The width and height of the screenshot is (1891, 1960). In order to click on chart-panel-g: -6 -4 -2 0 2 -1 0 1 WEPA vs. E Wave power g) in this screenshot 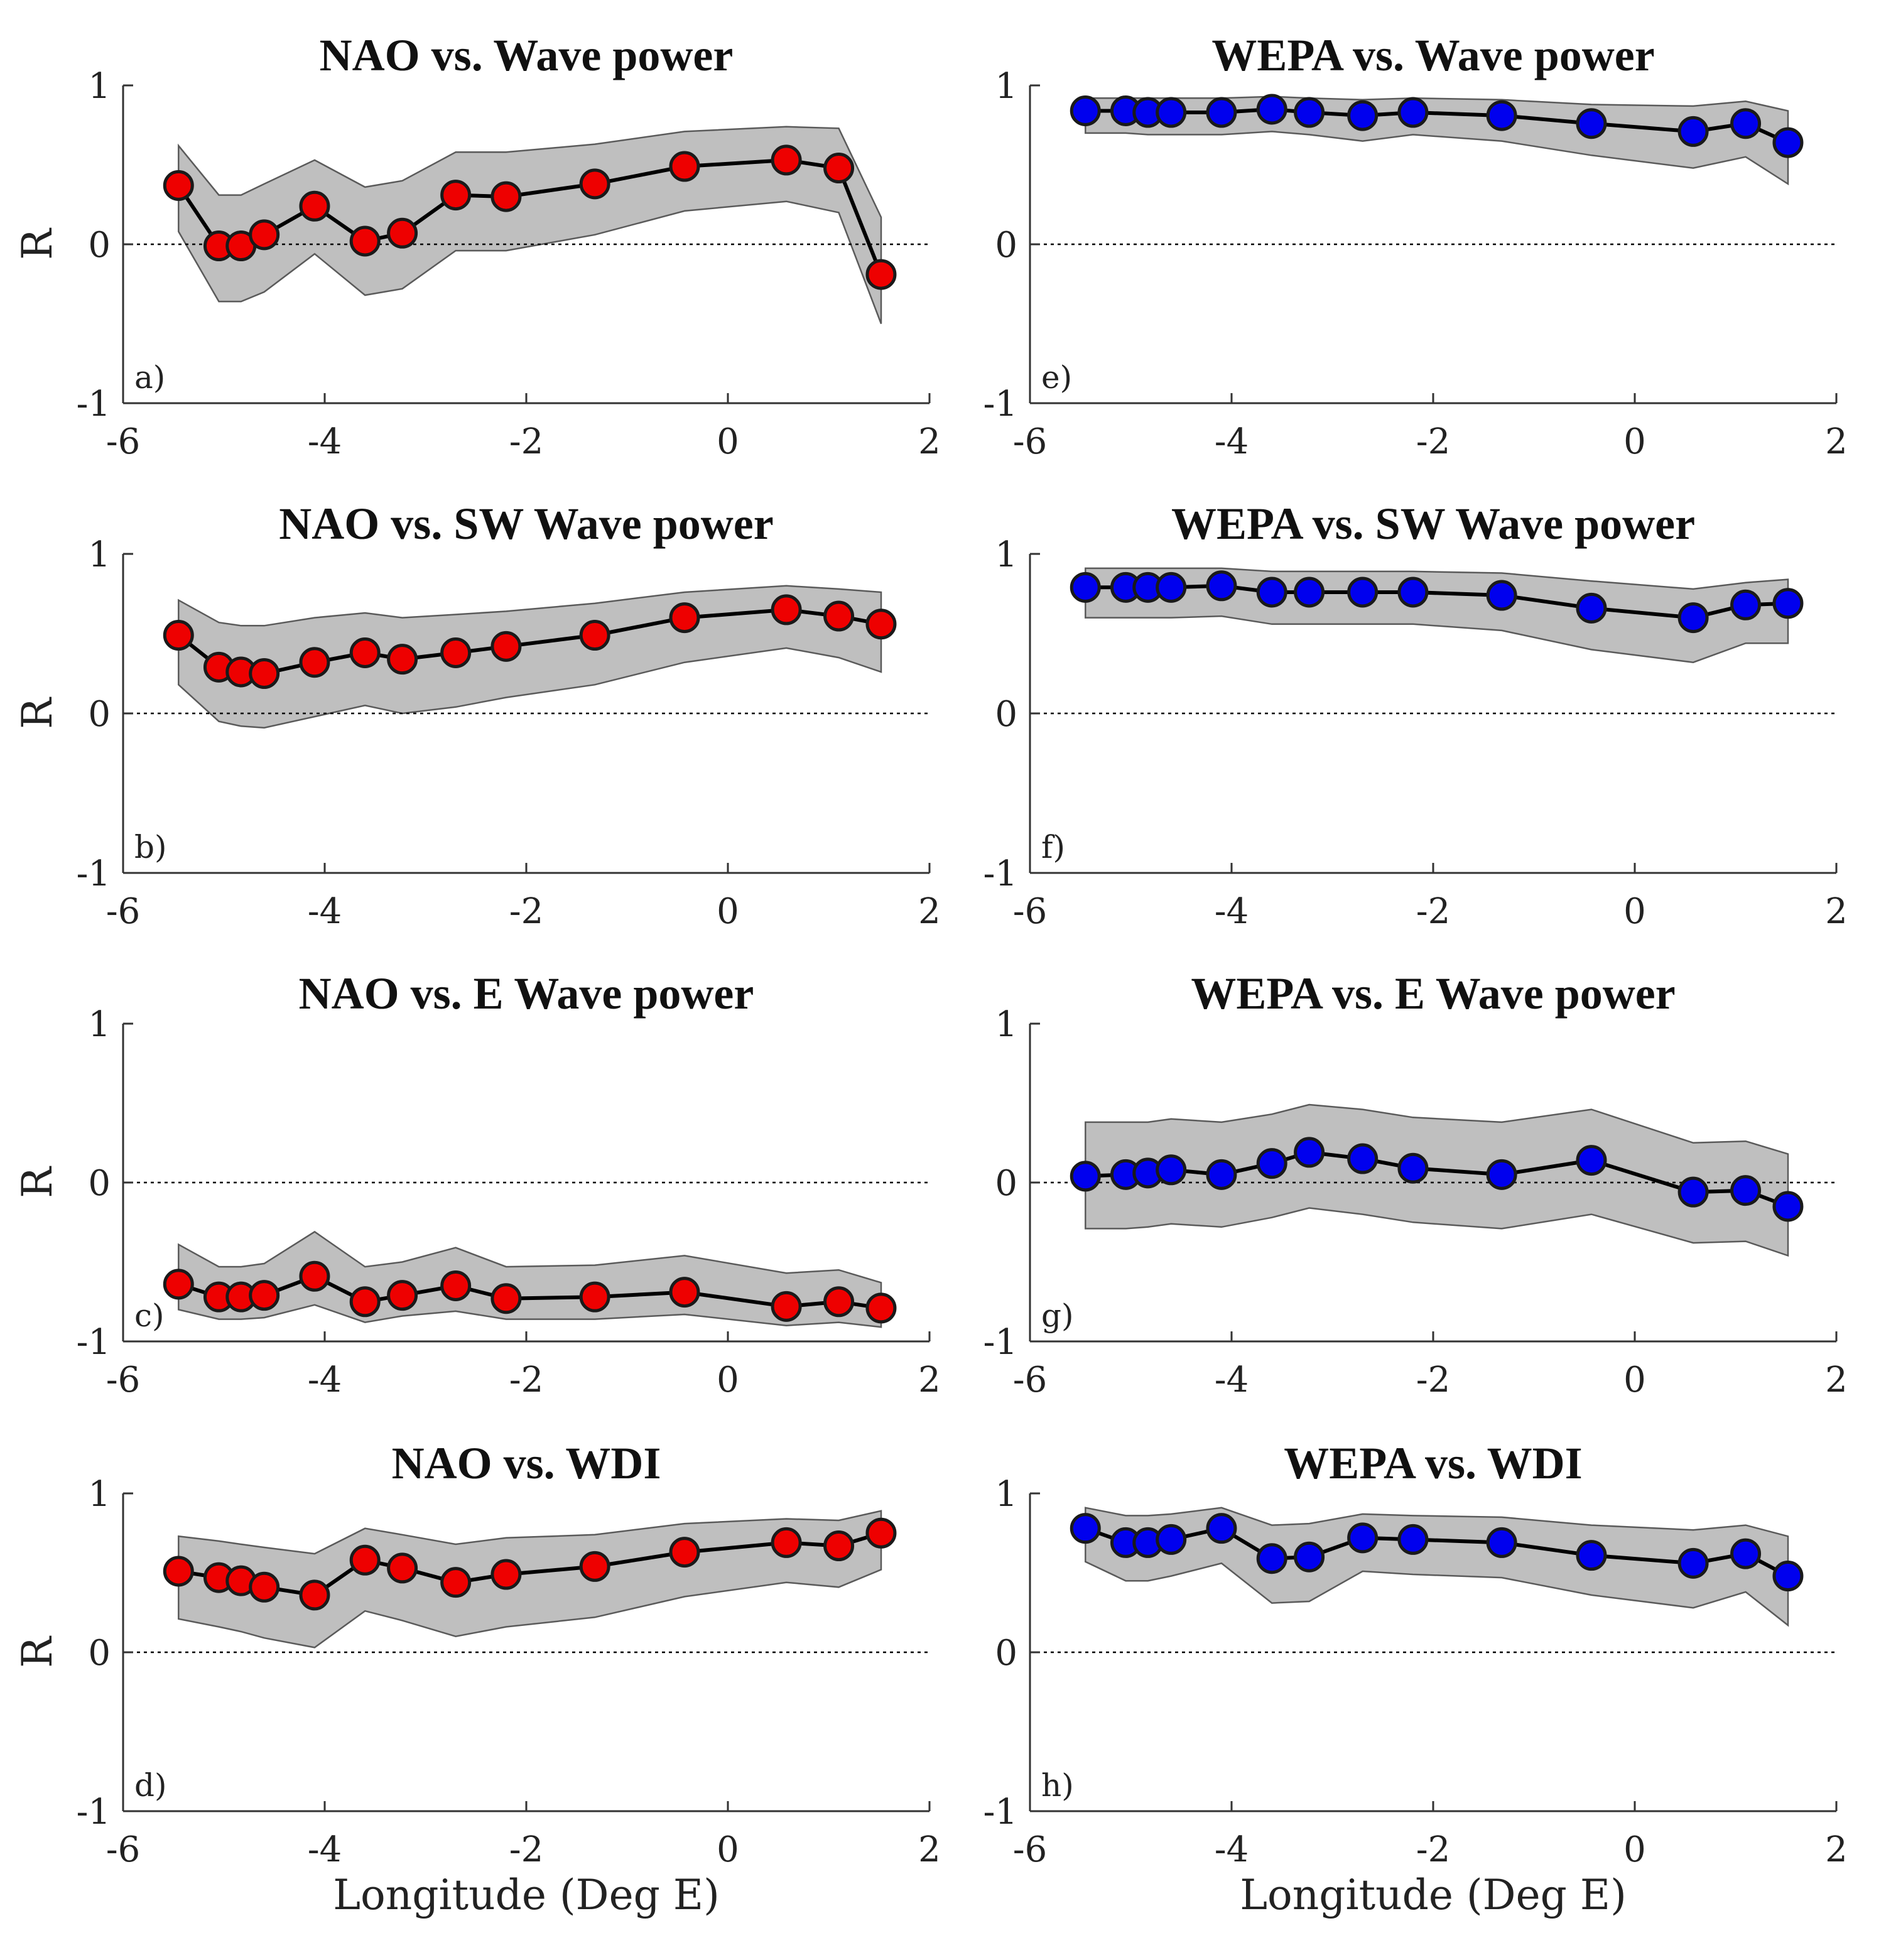, I will do `click(1415, 1184)`.